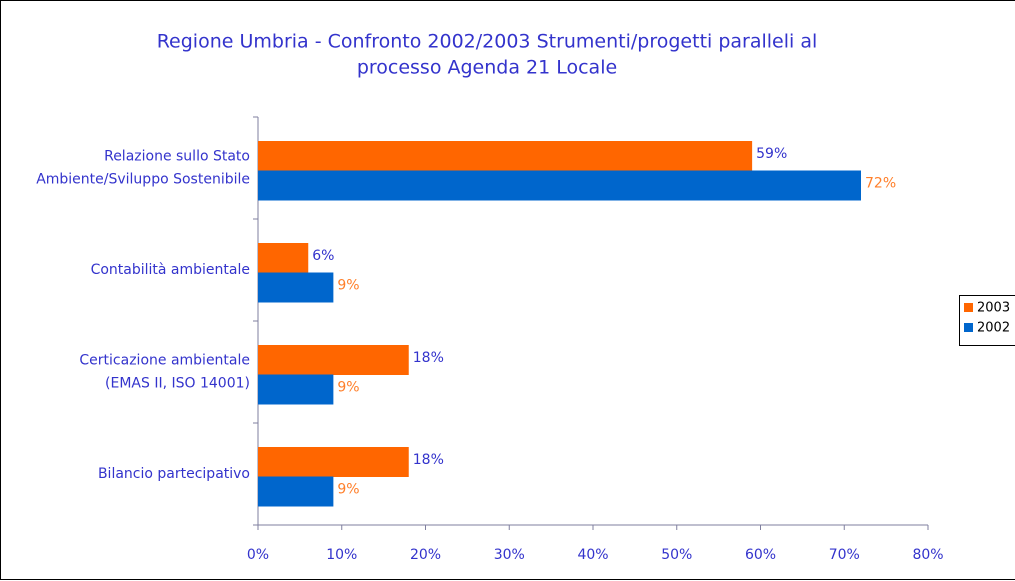 This screenshot has height=581, width=1015. Describe the element at coordinates (993, 328) in the screenshot. I see `legend-label: 2002` at that location.